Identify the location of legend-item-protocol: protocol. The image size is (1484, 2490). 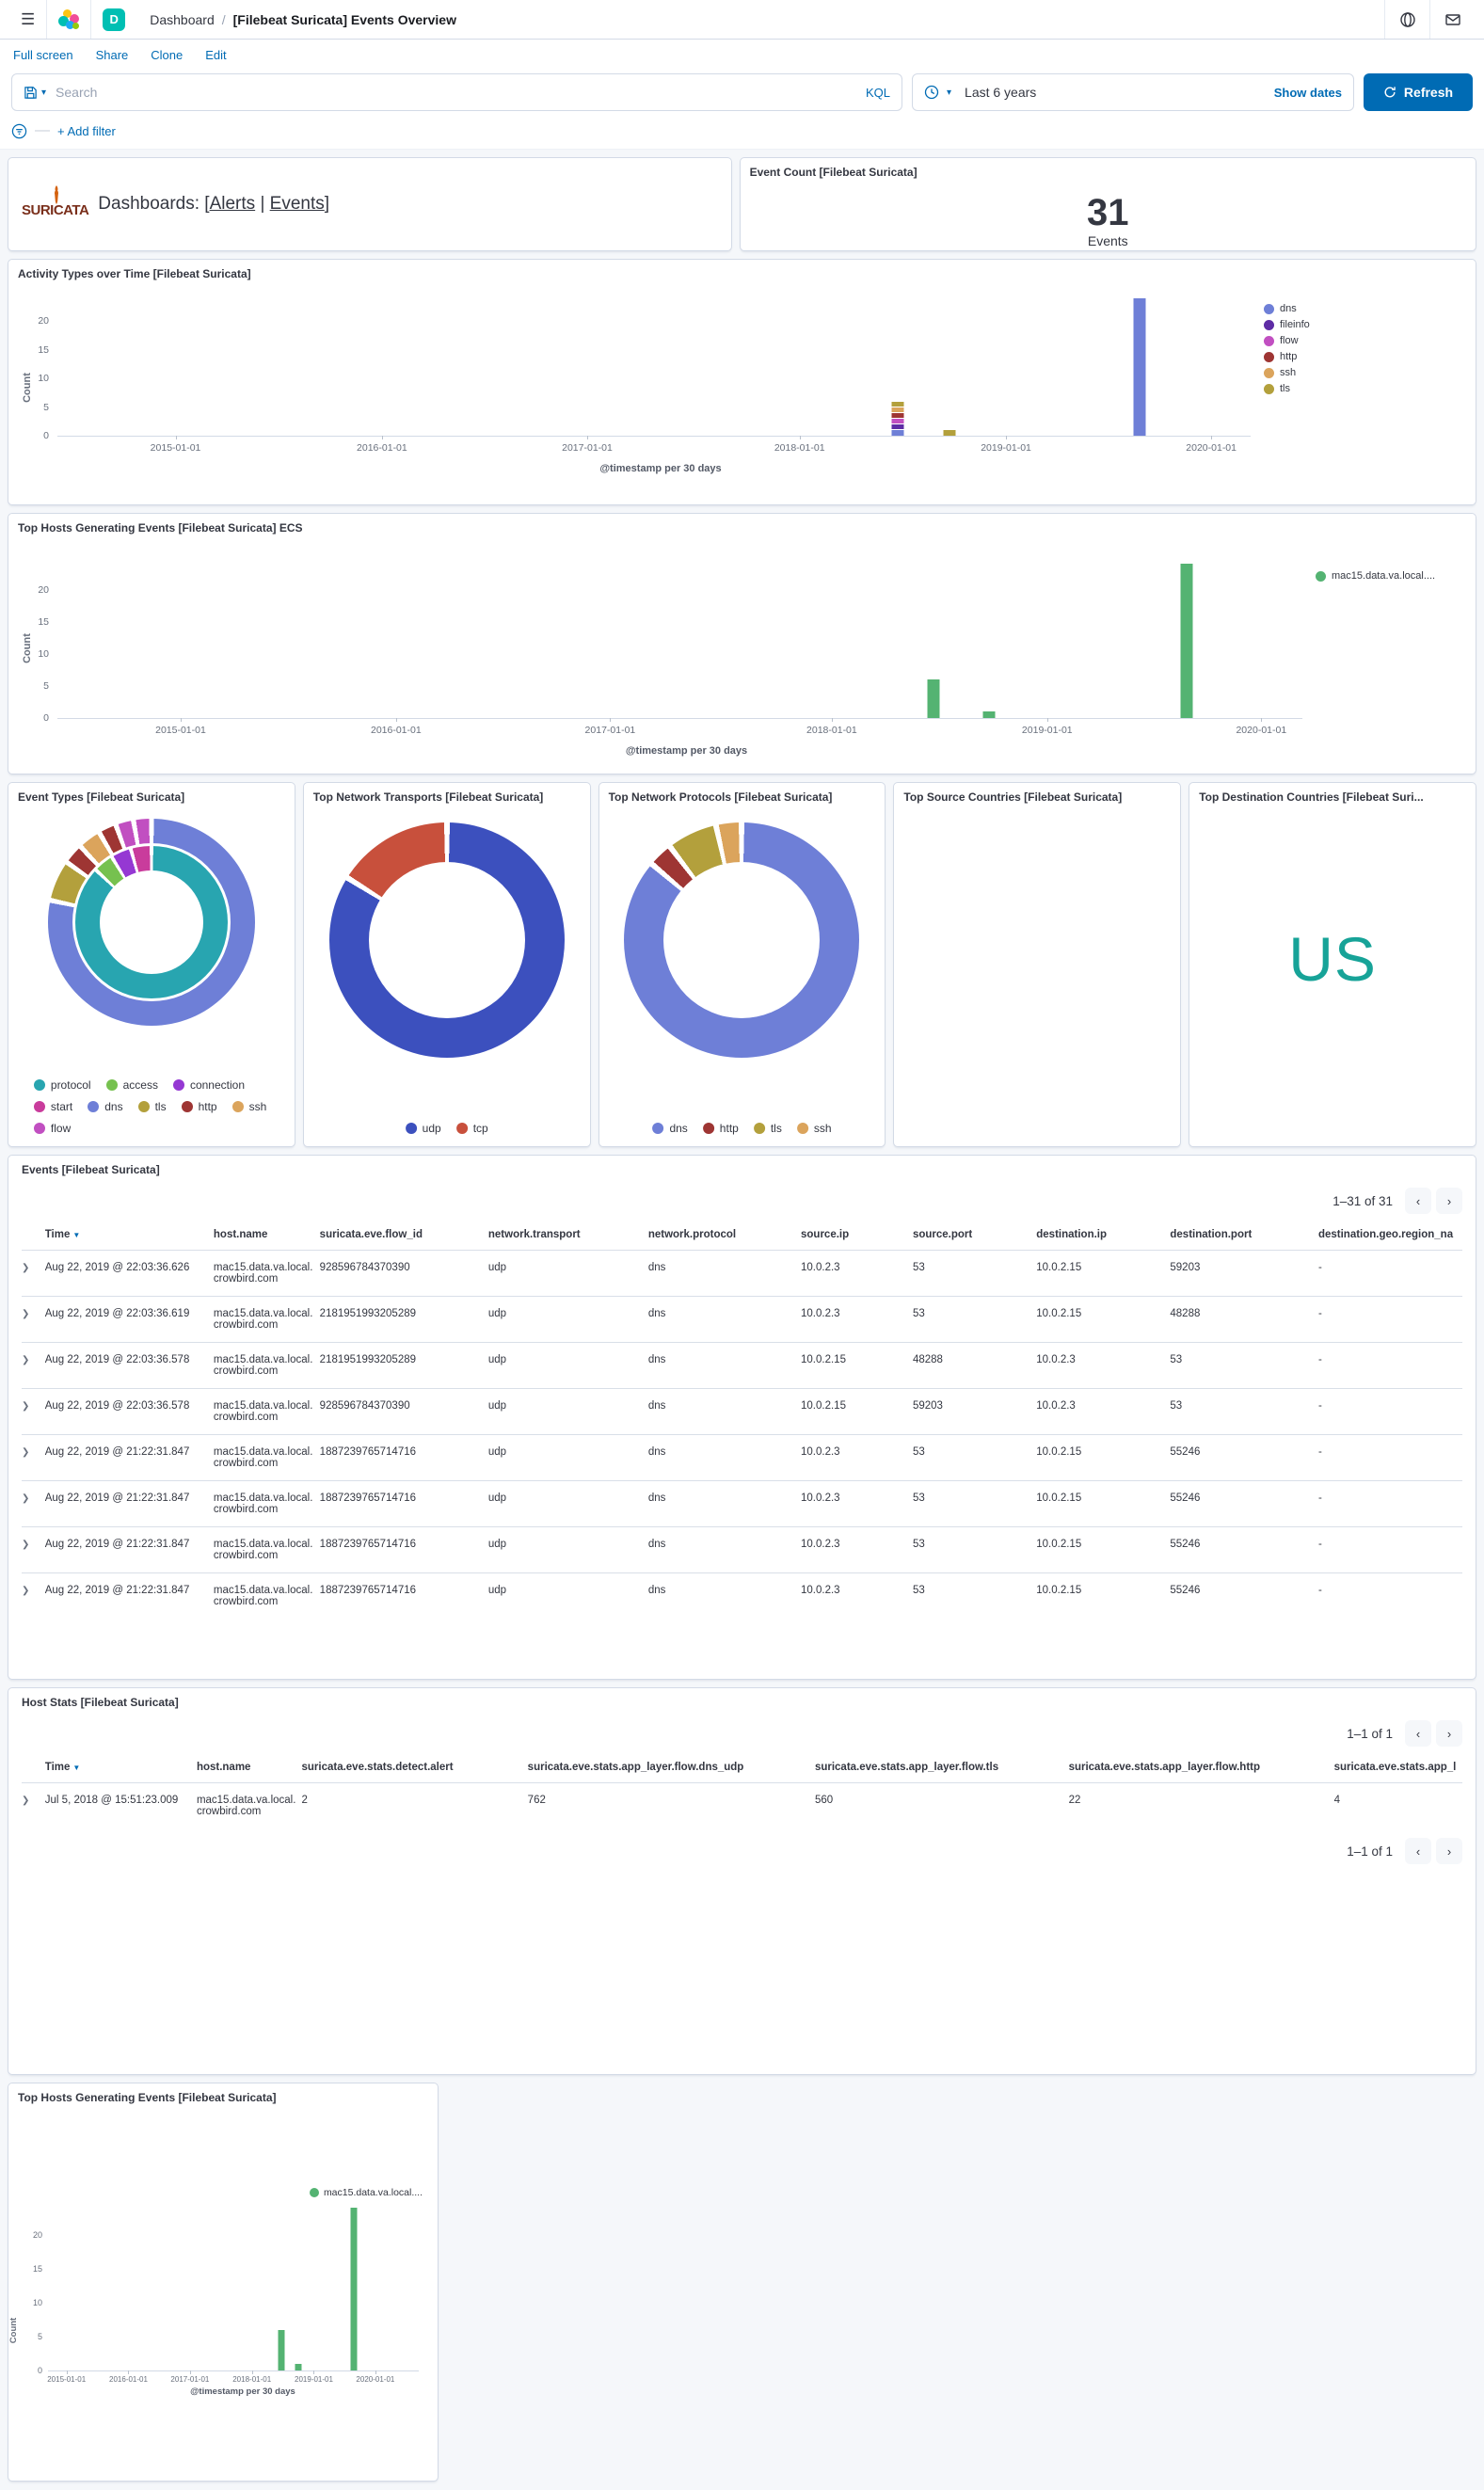
(62, 1085).